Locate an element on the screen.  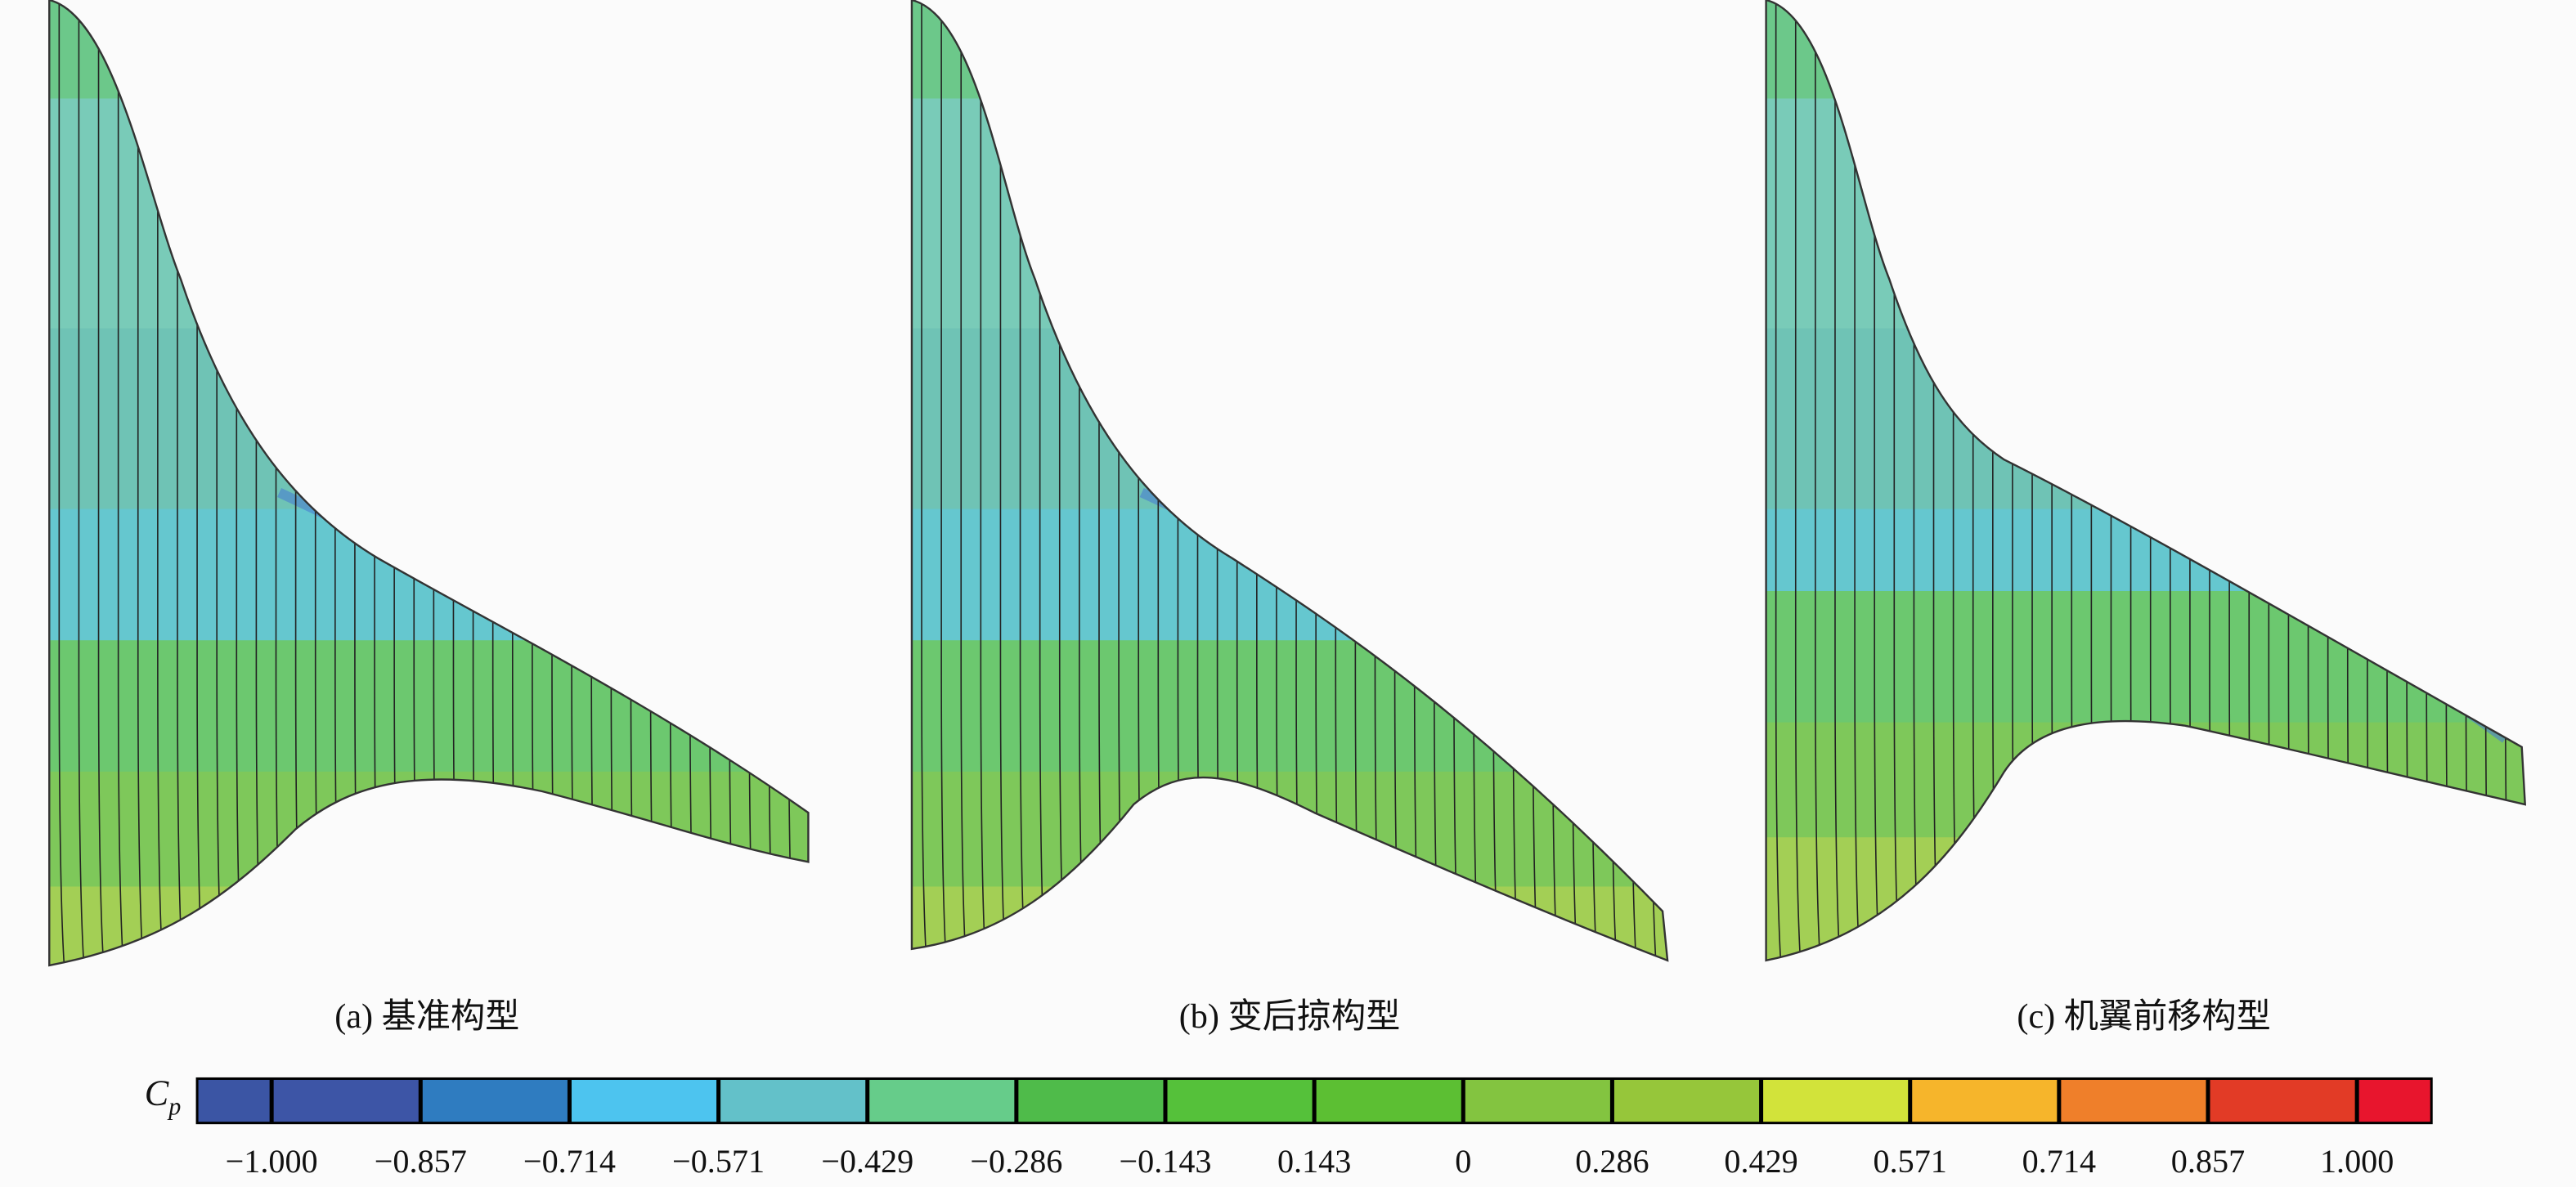
colorbar-tick-label: −0.286 is located at coordinates (1016, 1161).